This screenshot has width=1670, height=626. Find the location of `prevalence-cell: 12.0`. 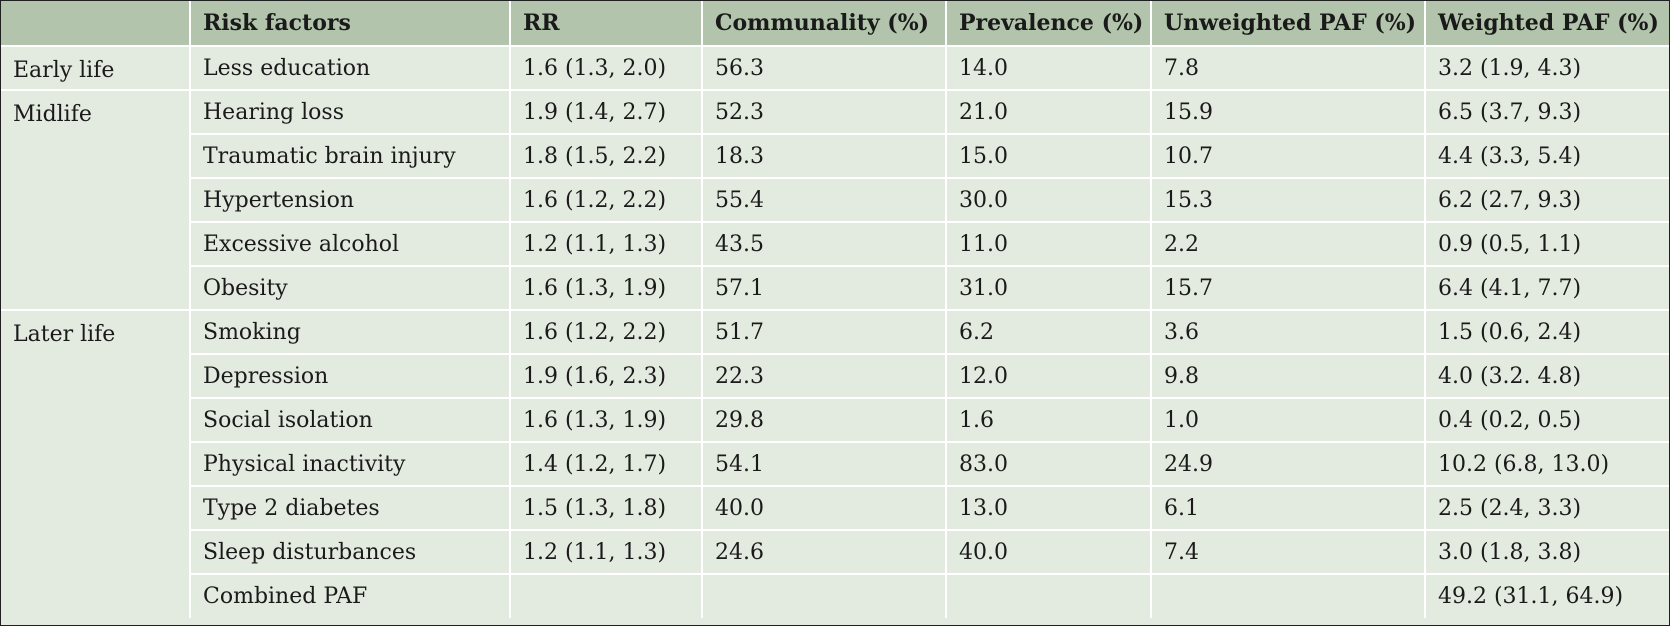

prevalence-cell: 12.0 is located at coordinates (1049, 376).